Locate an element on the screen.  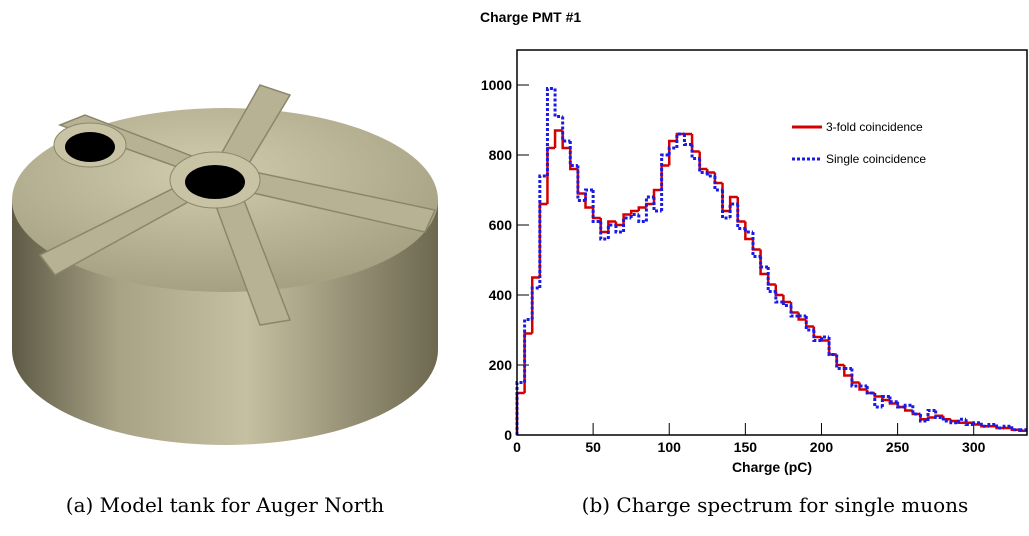
y-tick-label: 800 is located at coordinates (501, 155).